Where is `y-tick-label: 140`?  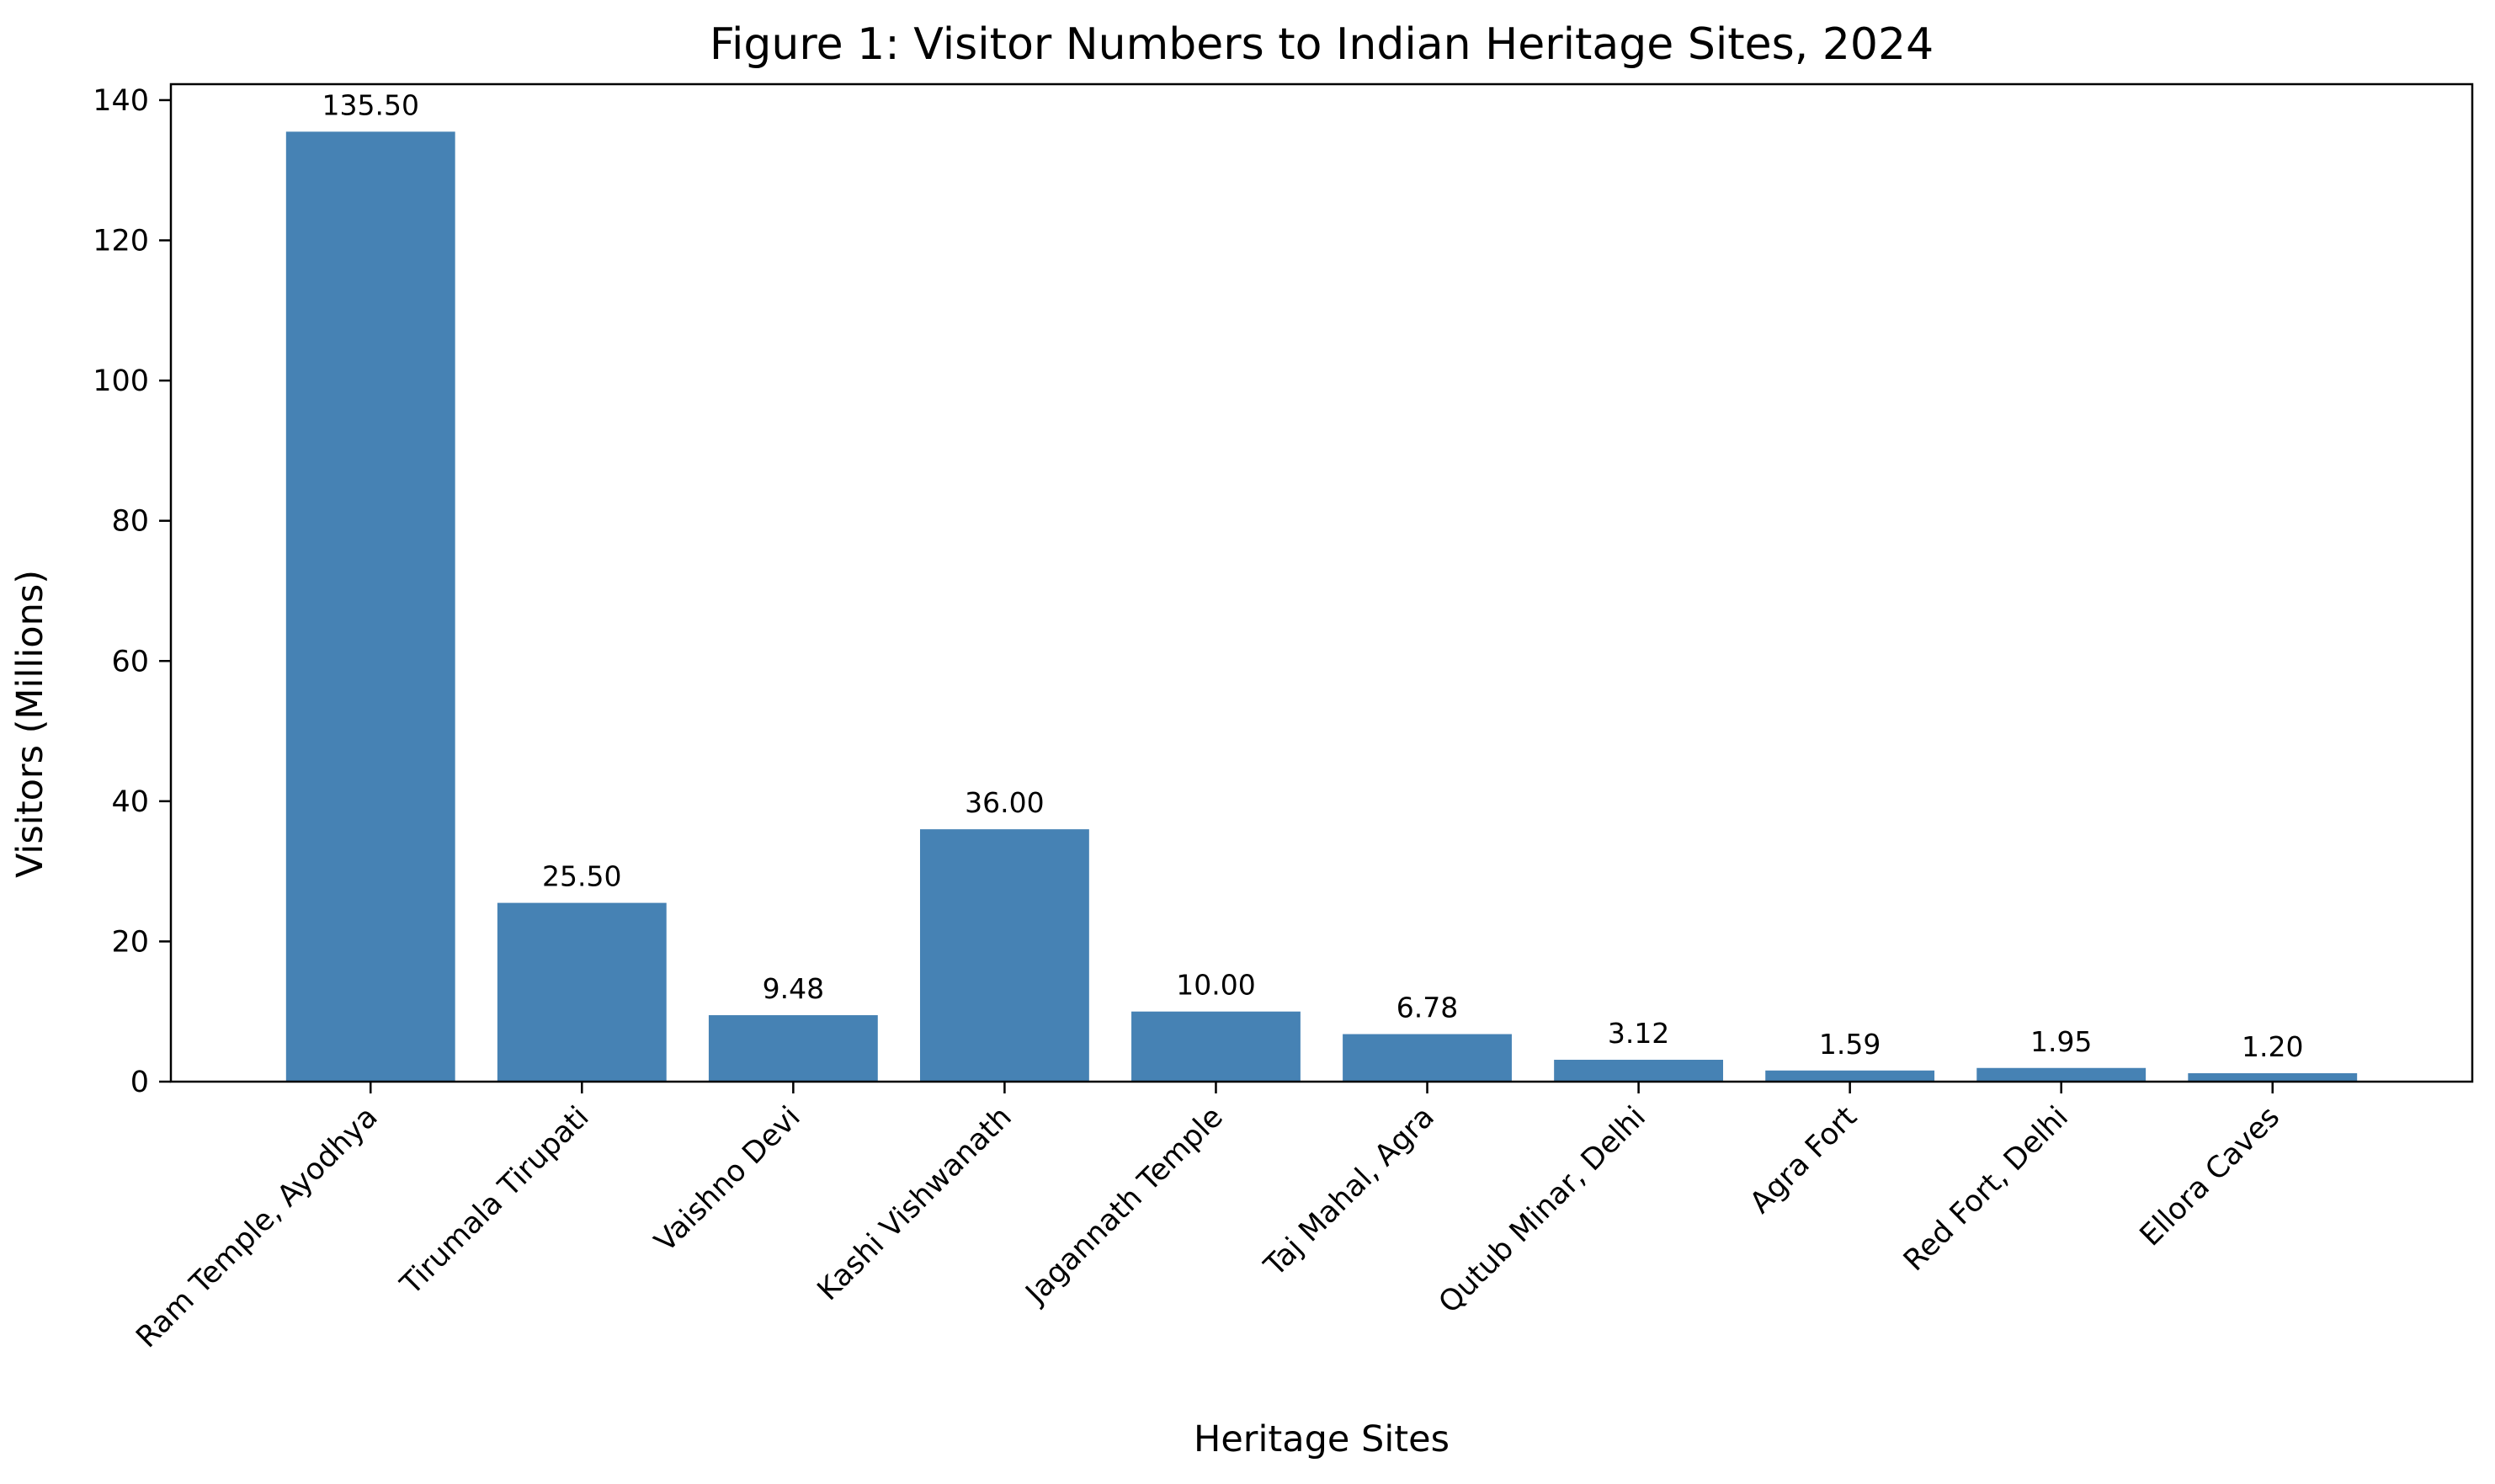
y-tick-label: 140 is located at coordinates (121, 101).